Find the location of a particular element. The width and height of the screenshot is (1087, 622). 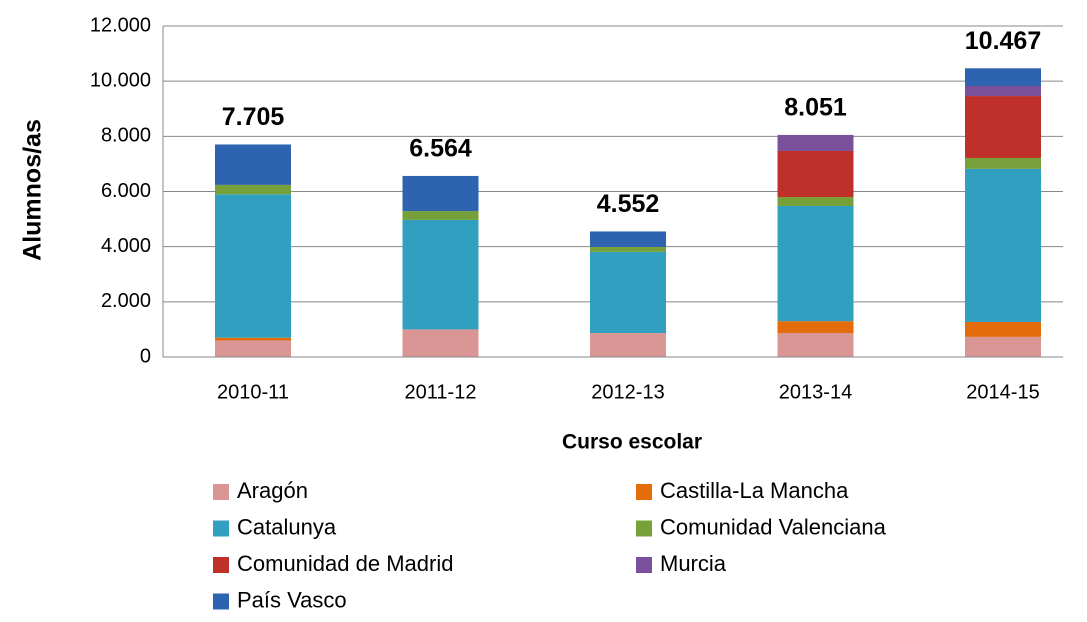

x-axis-label: Curso escolar is located at coordinates (632, 442).